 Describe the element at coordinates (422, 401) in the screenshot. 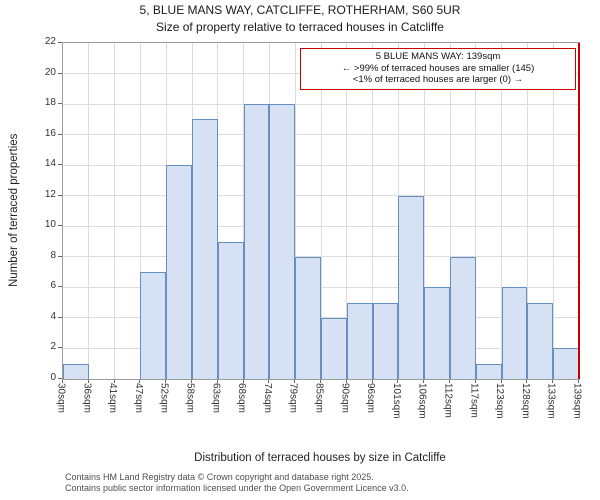

I see `x-tick-label: 106sqm` at that location.